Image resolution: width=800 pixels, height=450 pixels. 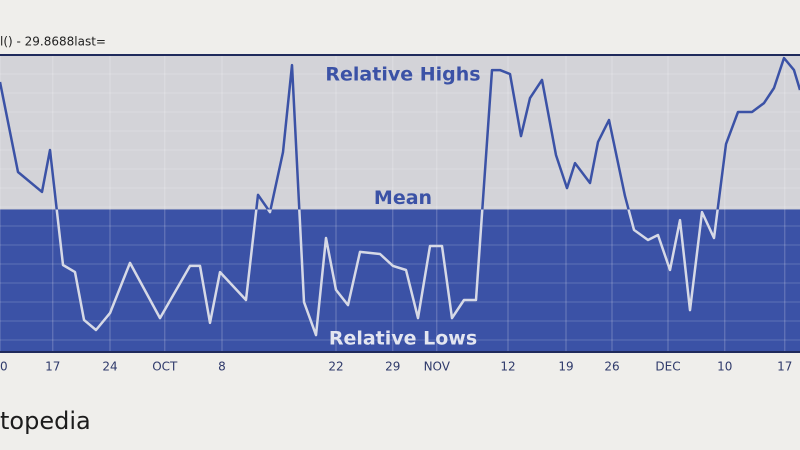 What do you see at coordinates (403, 339) in the screenshot?
I see `annotation-lows: Relative Lows` at bounding box center [403, 339].